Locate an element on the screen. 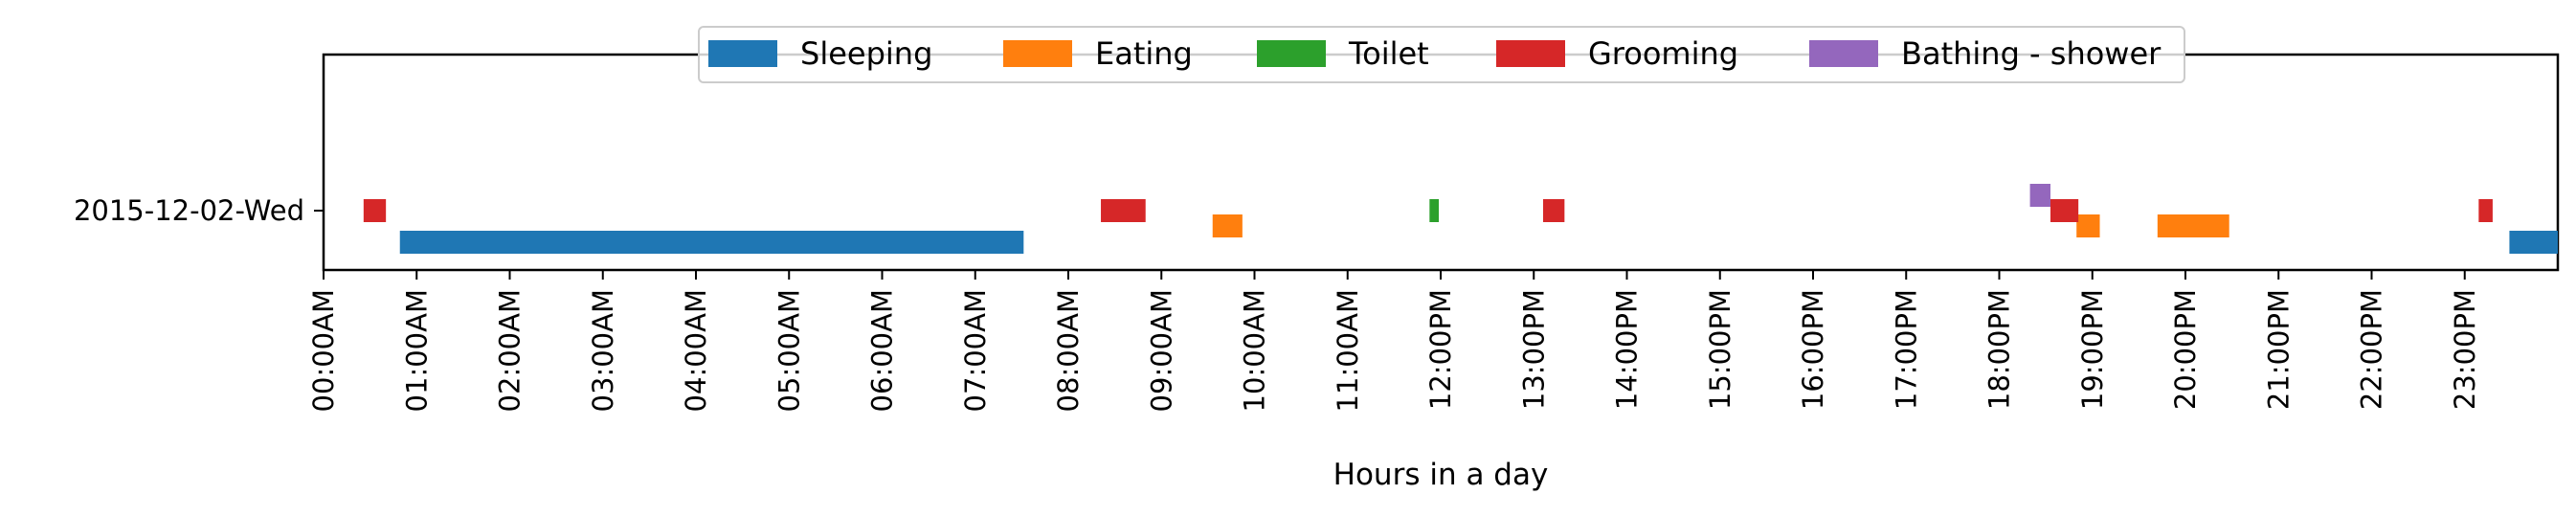 Image resolution: width=2576 pixels, height=517 pixels. legend-label: Toilet is located at coordinates (1389, 53).